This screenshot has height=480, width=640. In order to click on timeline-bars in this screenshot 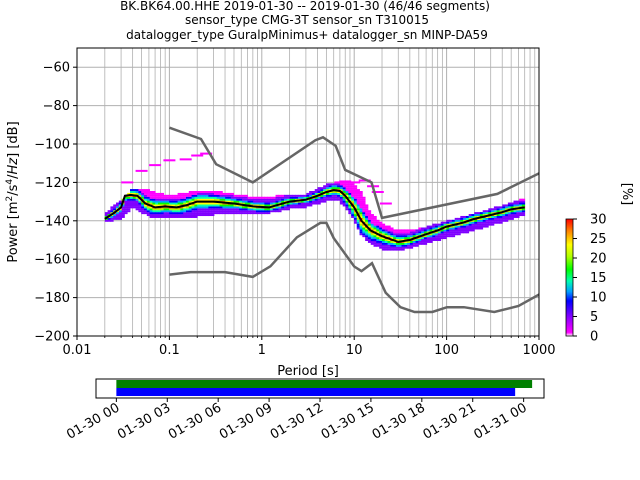, I will do `click(324, 388)`.